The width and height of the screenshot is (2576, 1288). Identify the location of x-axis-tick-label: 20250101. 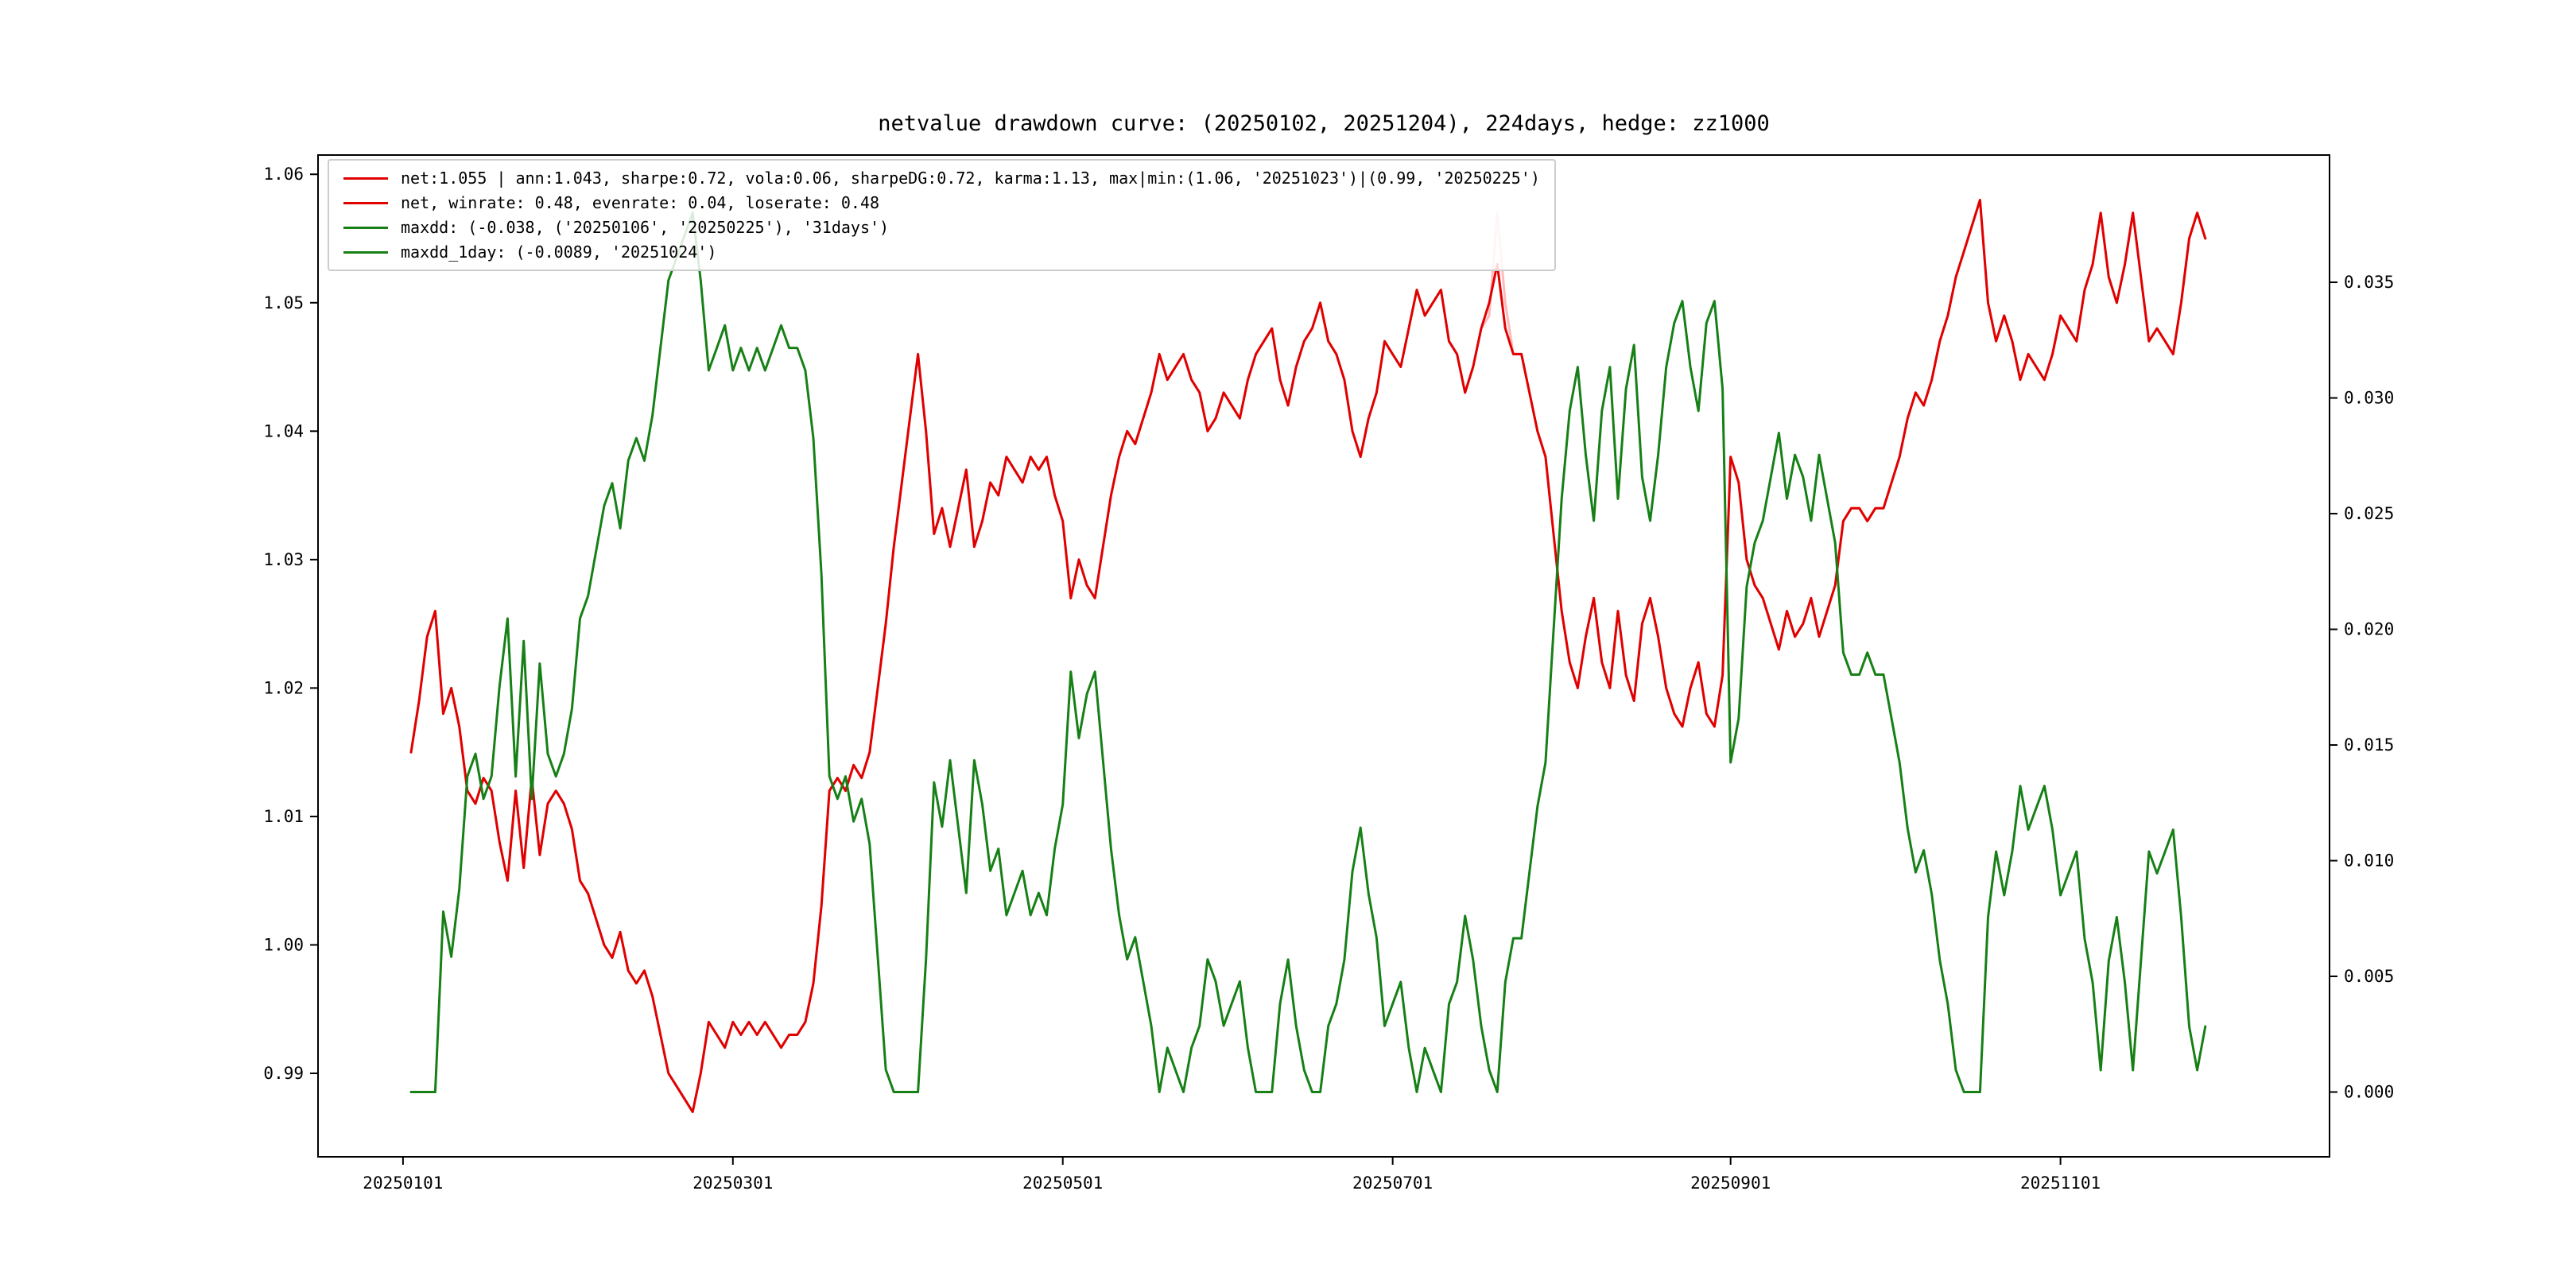
(403, 1183).